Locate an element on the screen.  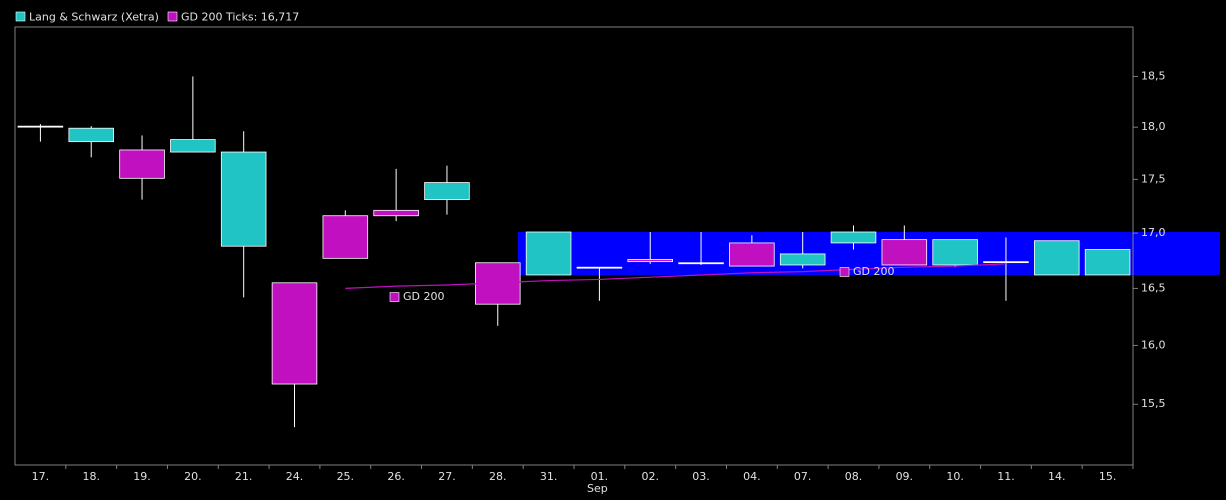
y-tick-label: 18,0 is located at coordinates (1153, 126).